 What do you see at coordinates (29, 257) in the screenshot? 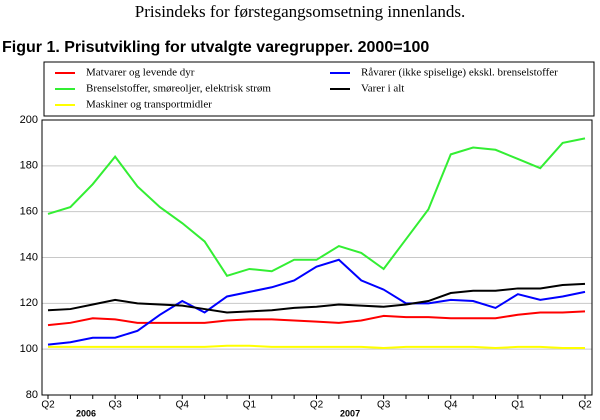
I see `y-tick-label: 140` at bounding box center [29, 257].